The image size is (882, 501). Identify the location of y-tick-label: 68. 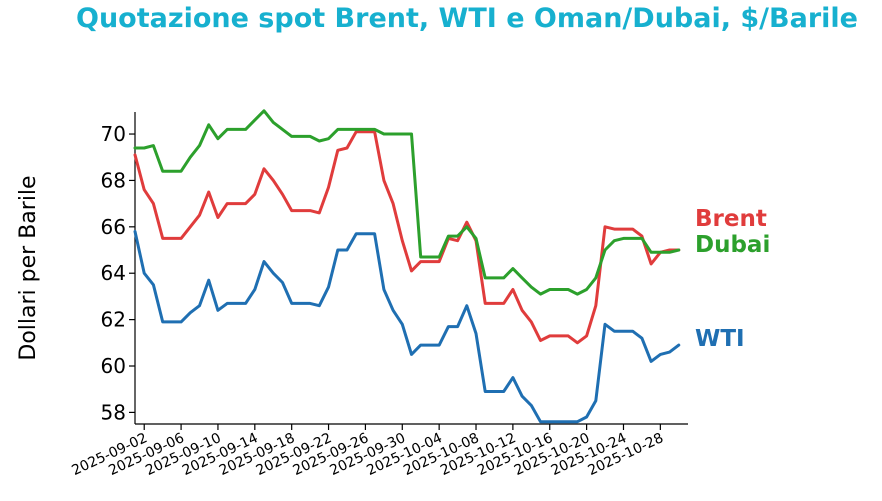
(113, 180).